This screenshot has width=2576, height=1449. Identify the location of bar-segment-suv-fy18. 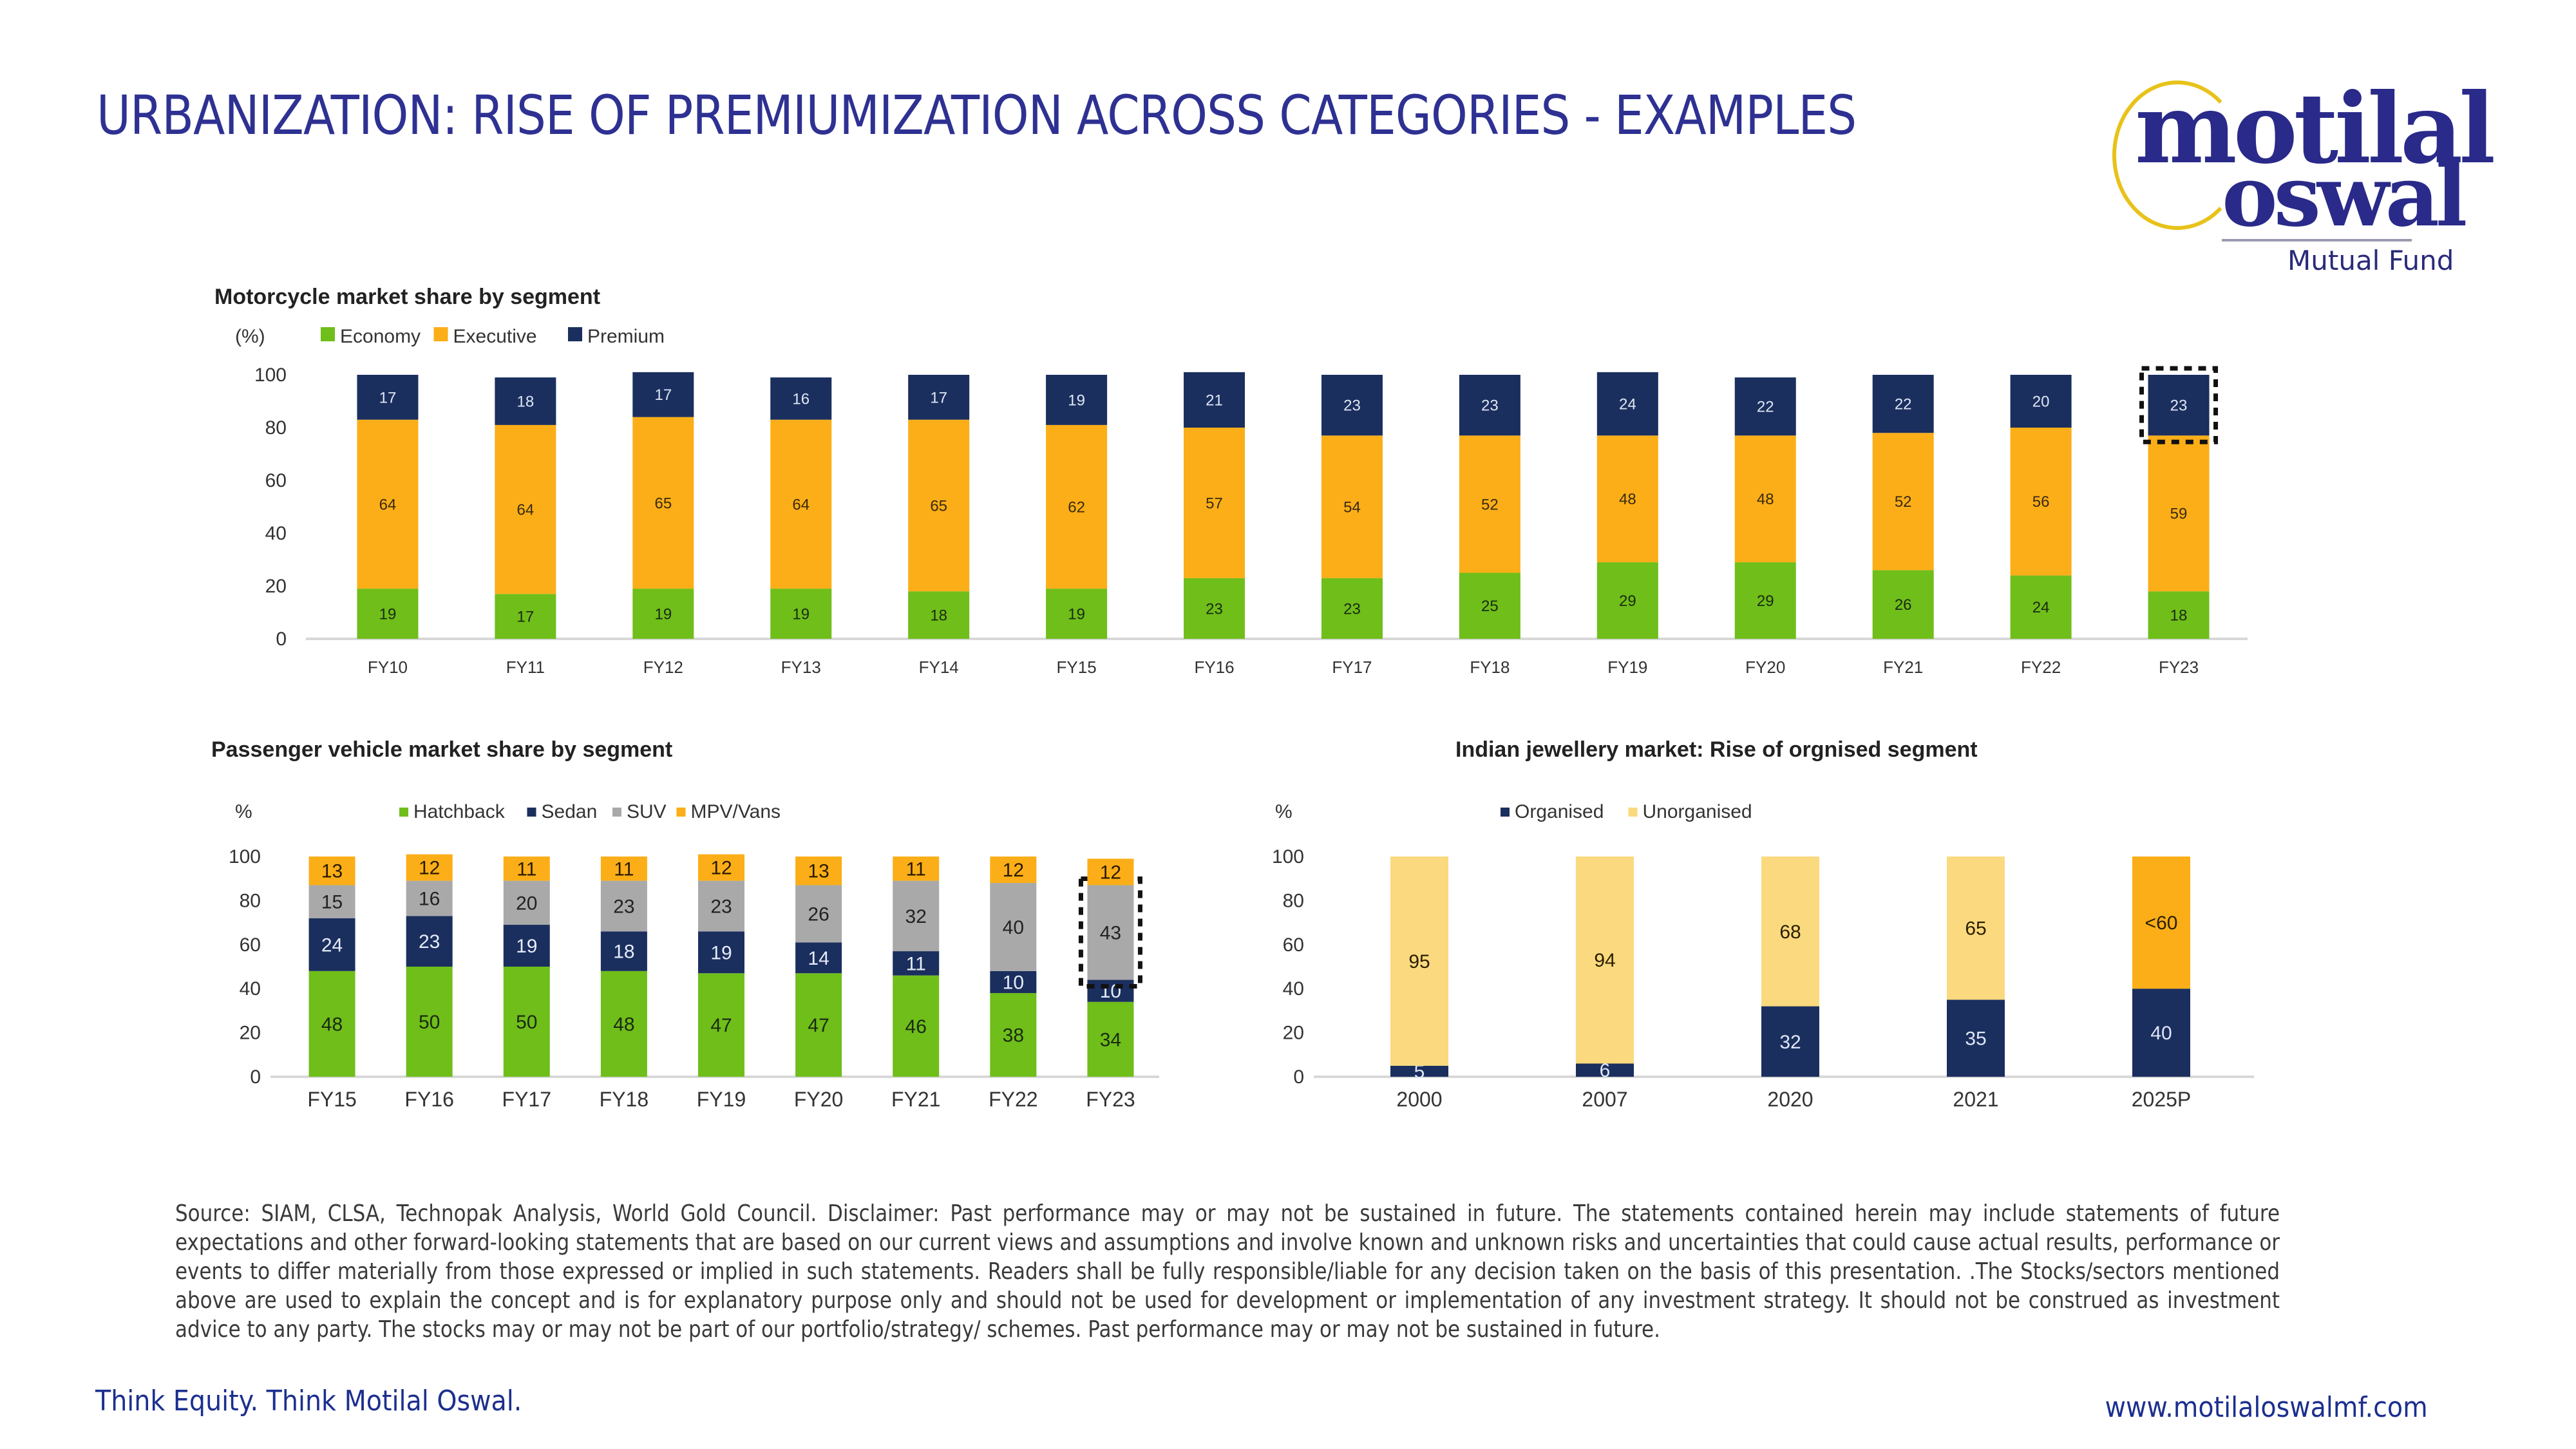
(623, 906).